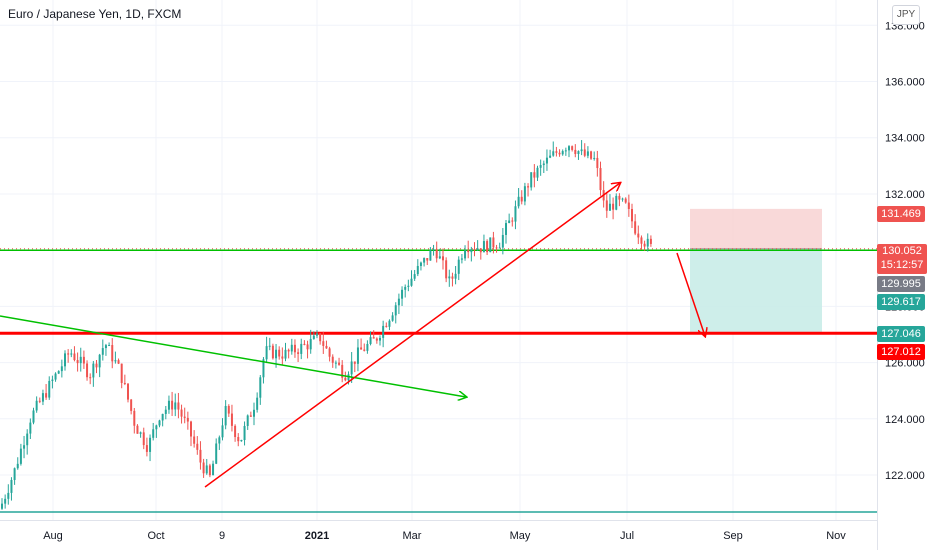  What do you see at coordinates (905, 83) in the screenshot?
I see `price-tick-label: 136.000` at bounding box center [905, 83].